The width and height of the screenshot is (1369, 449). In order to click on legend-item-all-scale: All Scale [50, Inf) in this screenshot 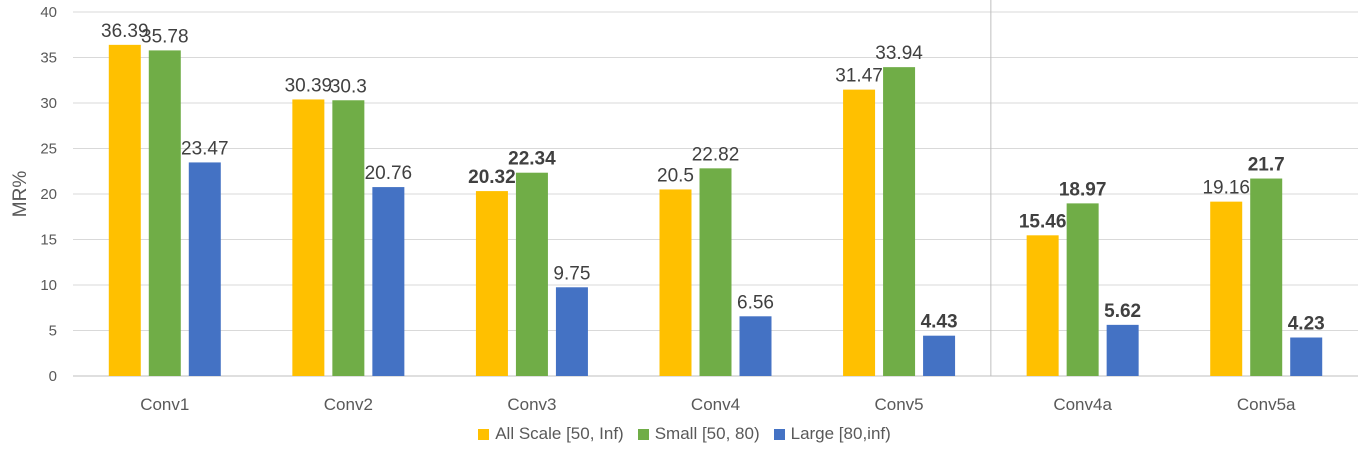, I will do `click(551, 434)`.